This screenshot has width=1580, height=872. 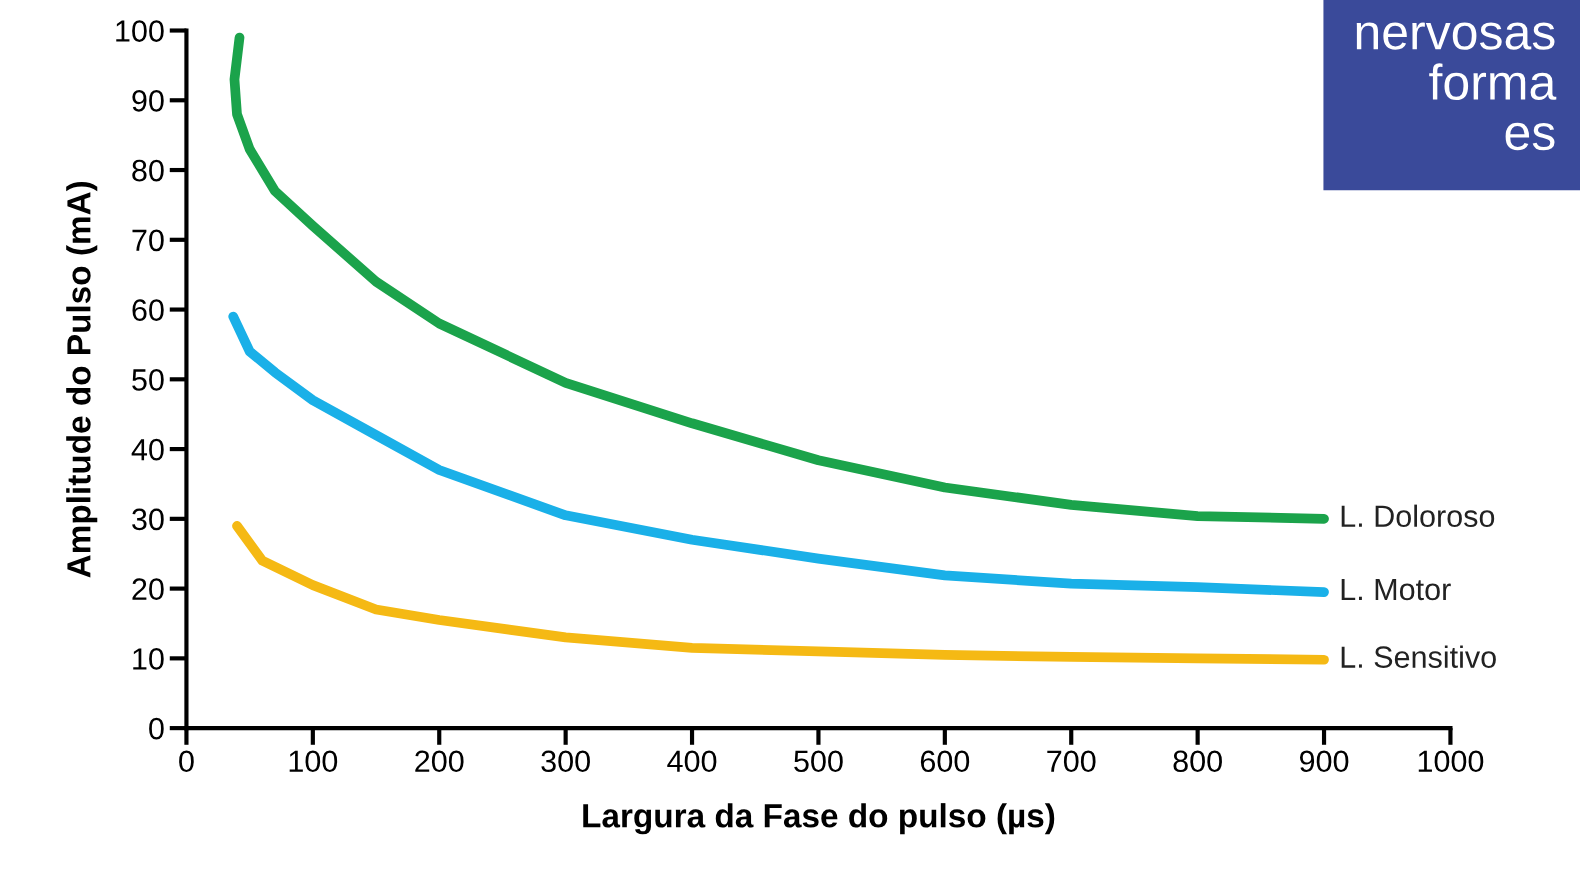 What do you see at coordinates (147, 449) in the screenshot?
I see `y-tick-label: 40` at bounding box center [147, 449].